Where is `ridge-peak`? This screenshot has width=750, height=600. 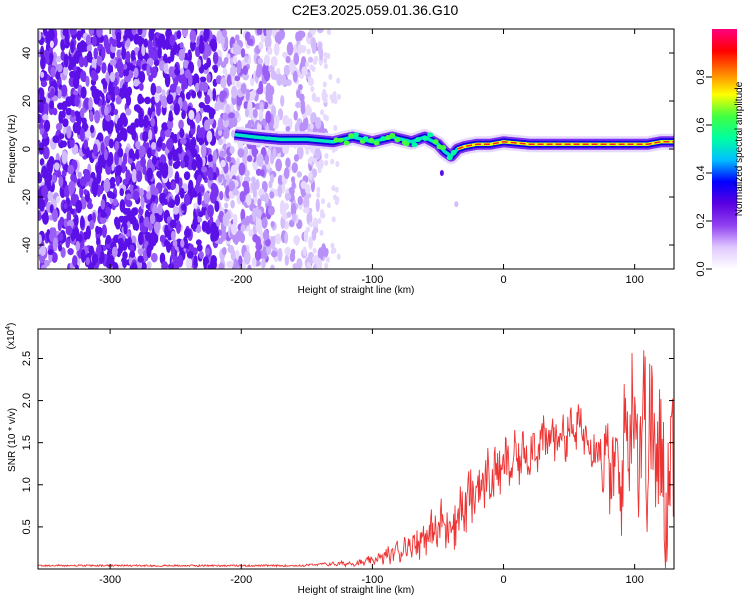 ridge-peak is located at coordinates (565, 145).